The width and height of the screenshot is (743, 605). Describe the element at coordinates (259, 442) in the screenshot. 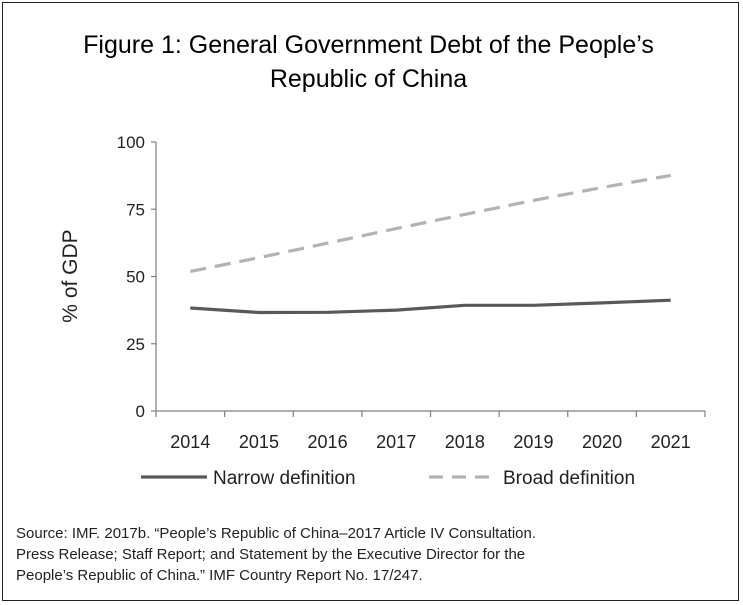

I see `x-tick-label: 2015` at that location.